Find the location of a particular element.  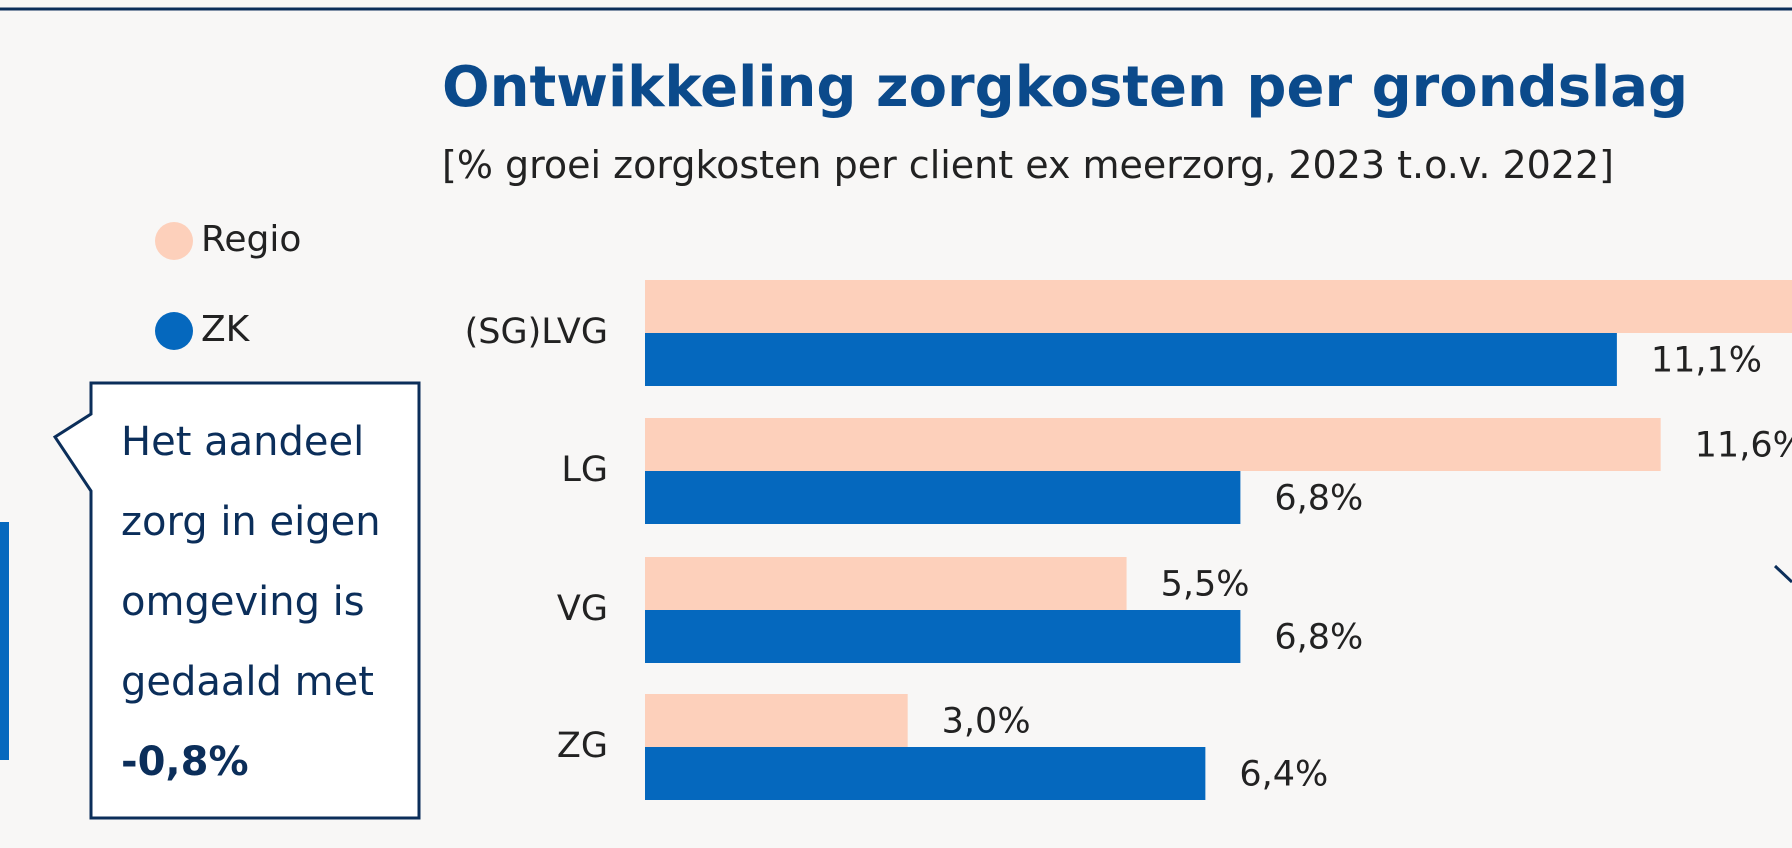

legend-label: Regio is located at coordinates (251, 239).